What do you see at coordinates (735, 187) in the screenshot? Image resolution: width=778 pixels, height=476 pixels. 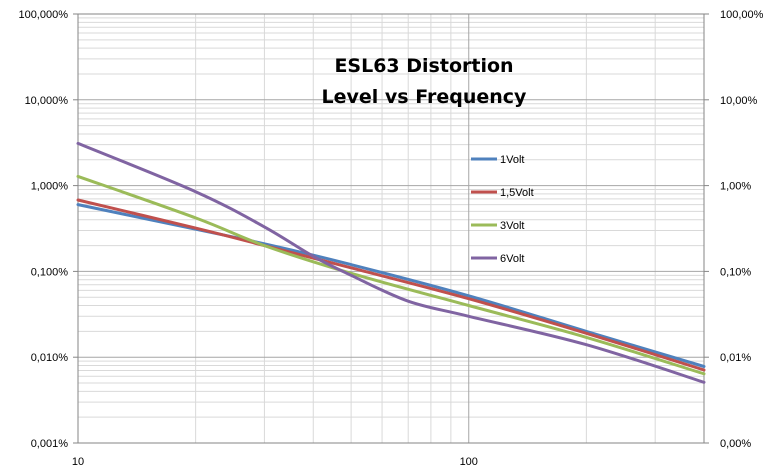 I see `y-tick-label-right: 1,00%` at bounding box center [735, 187].